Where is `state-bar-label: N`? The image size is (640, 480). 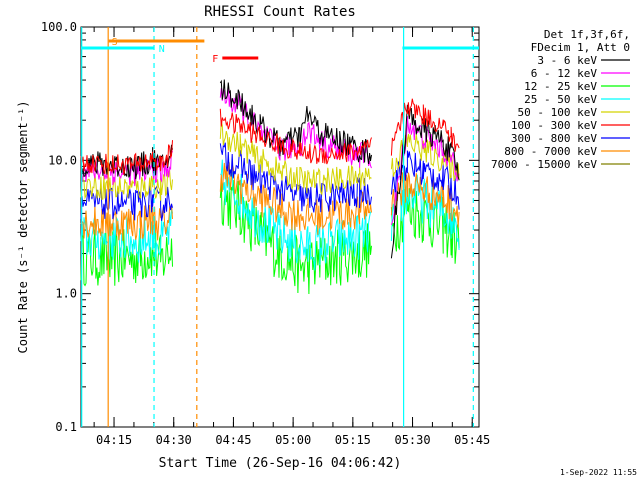
state-bar-label: N is located at coordinates (162, 49).